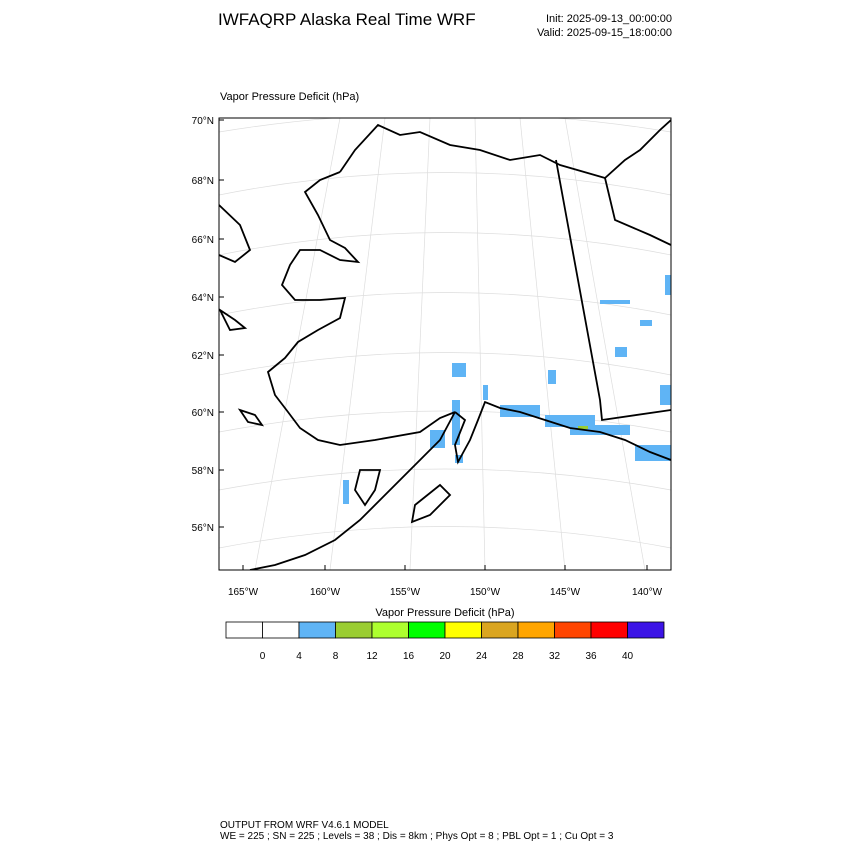  Describe the element at coordinates (203, 356) in the screenshot. I see `lat-label: 62°N` at that location.